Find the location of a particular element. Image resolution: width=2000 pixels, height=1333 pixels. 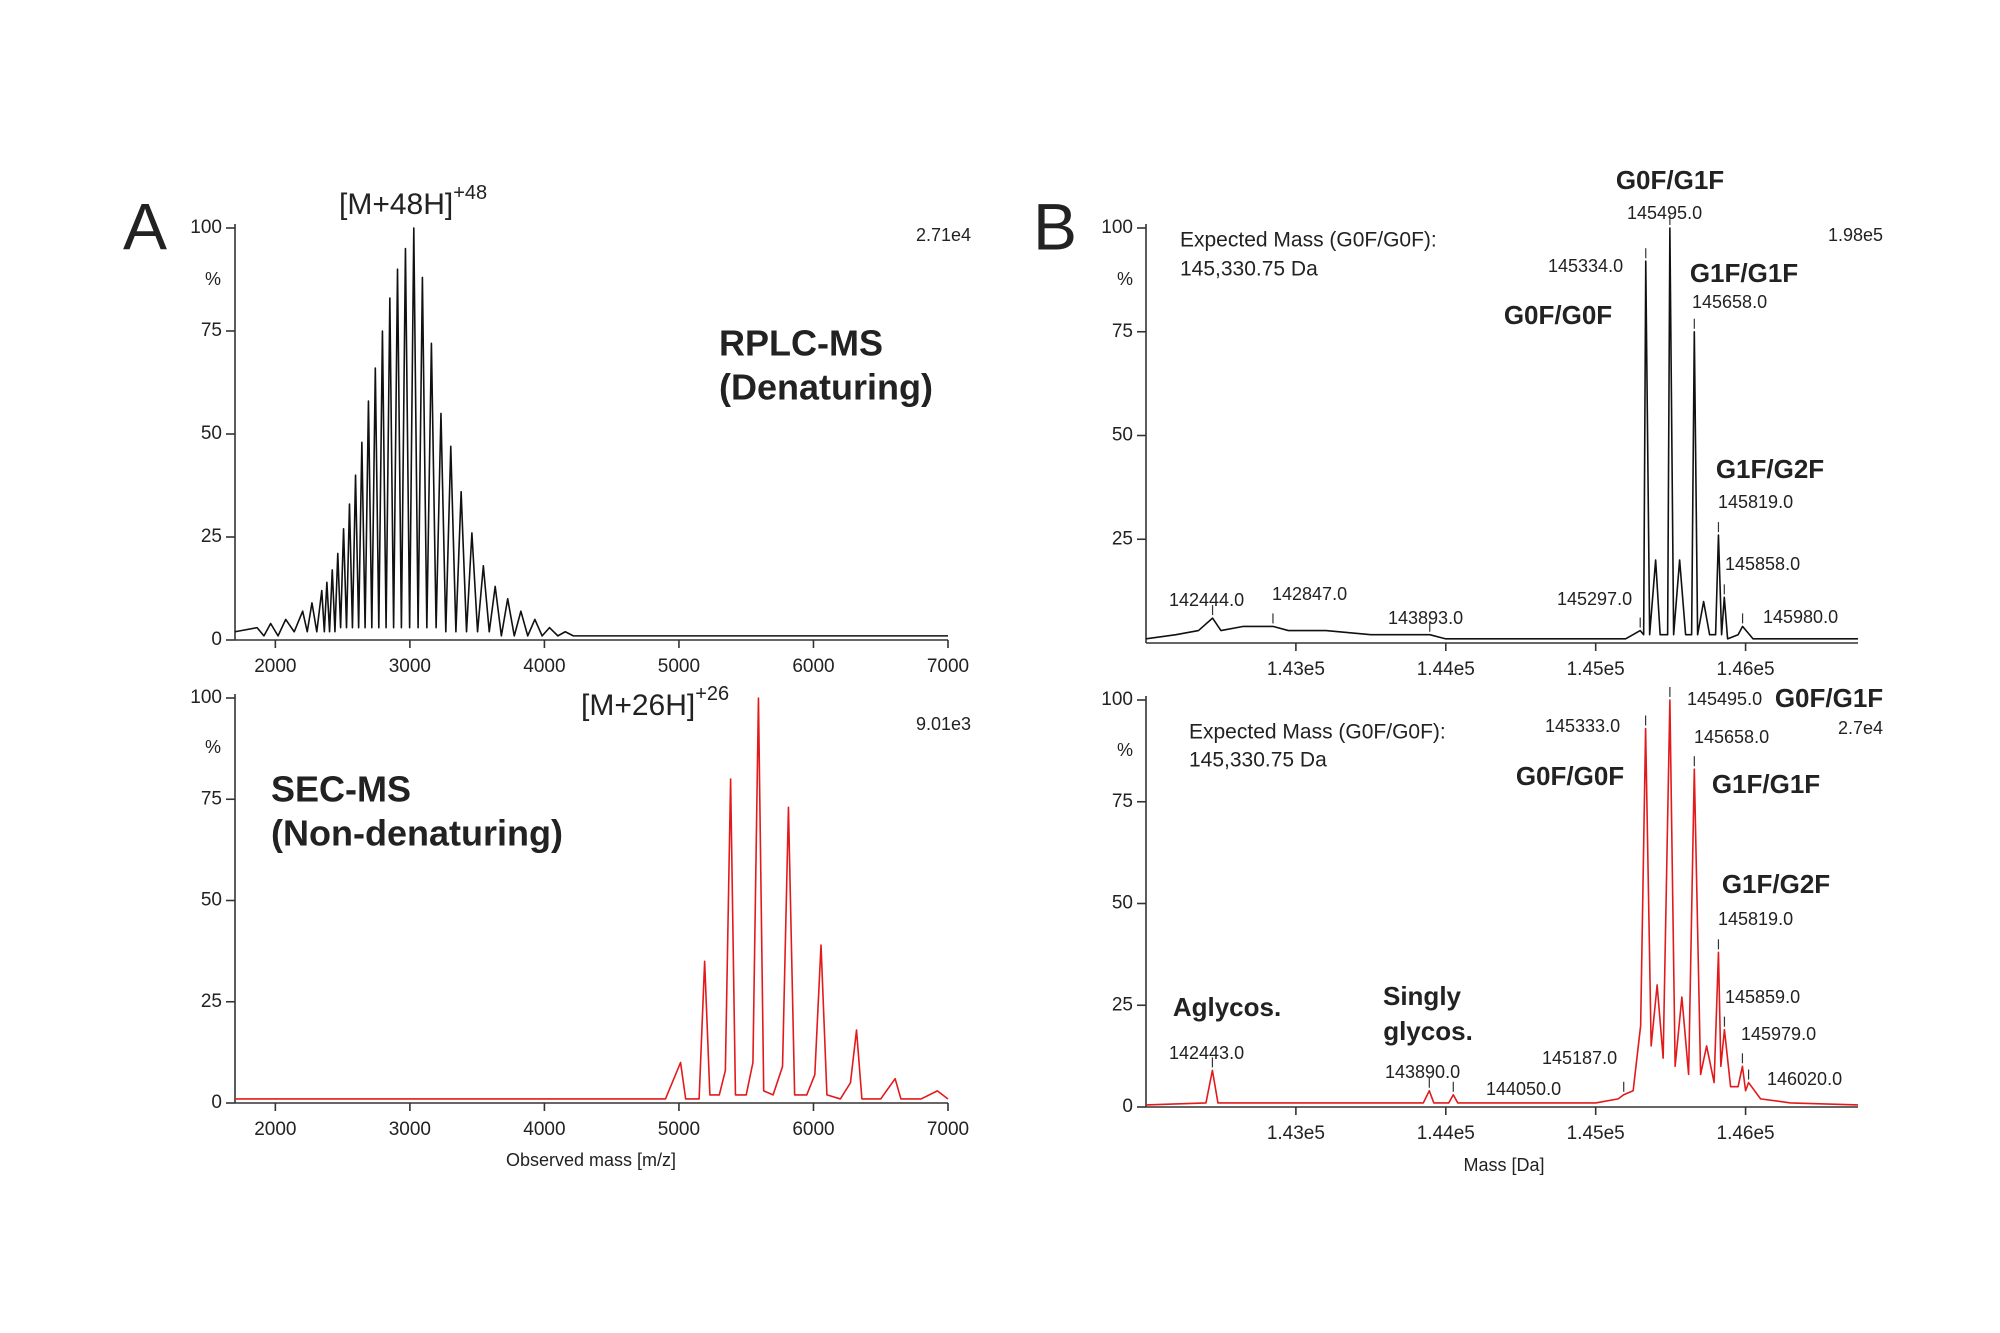

peak-label: 145495.0 is located at coordinates (1664, 213).